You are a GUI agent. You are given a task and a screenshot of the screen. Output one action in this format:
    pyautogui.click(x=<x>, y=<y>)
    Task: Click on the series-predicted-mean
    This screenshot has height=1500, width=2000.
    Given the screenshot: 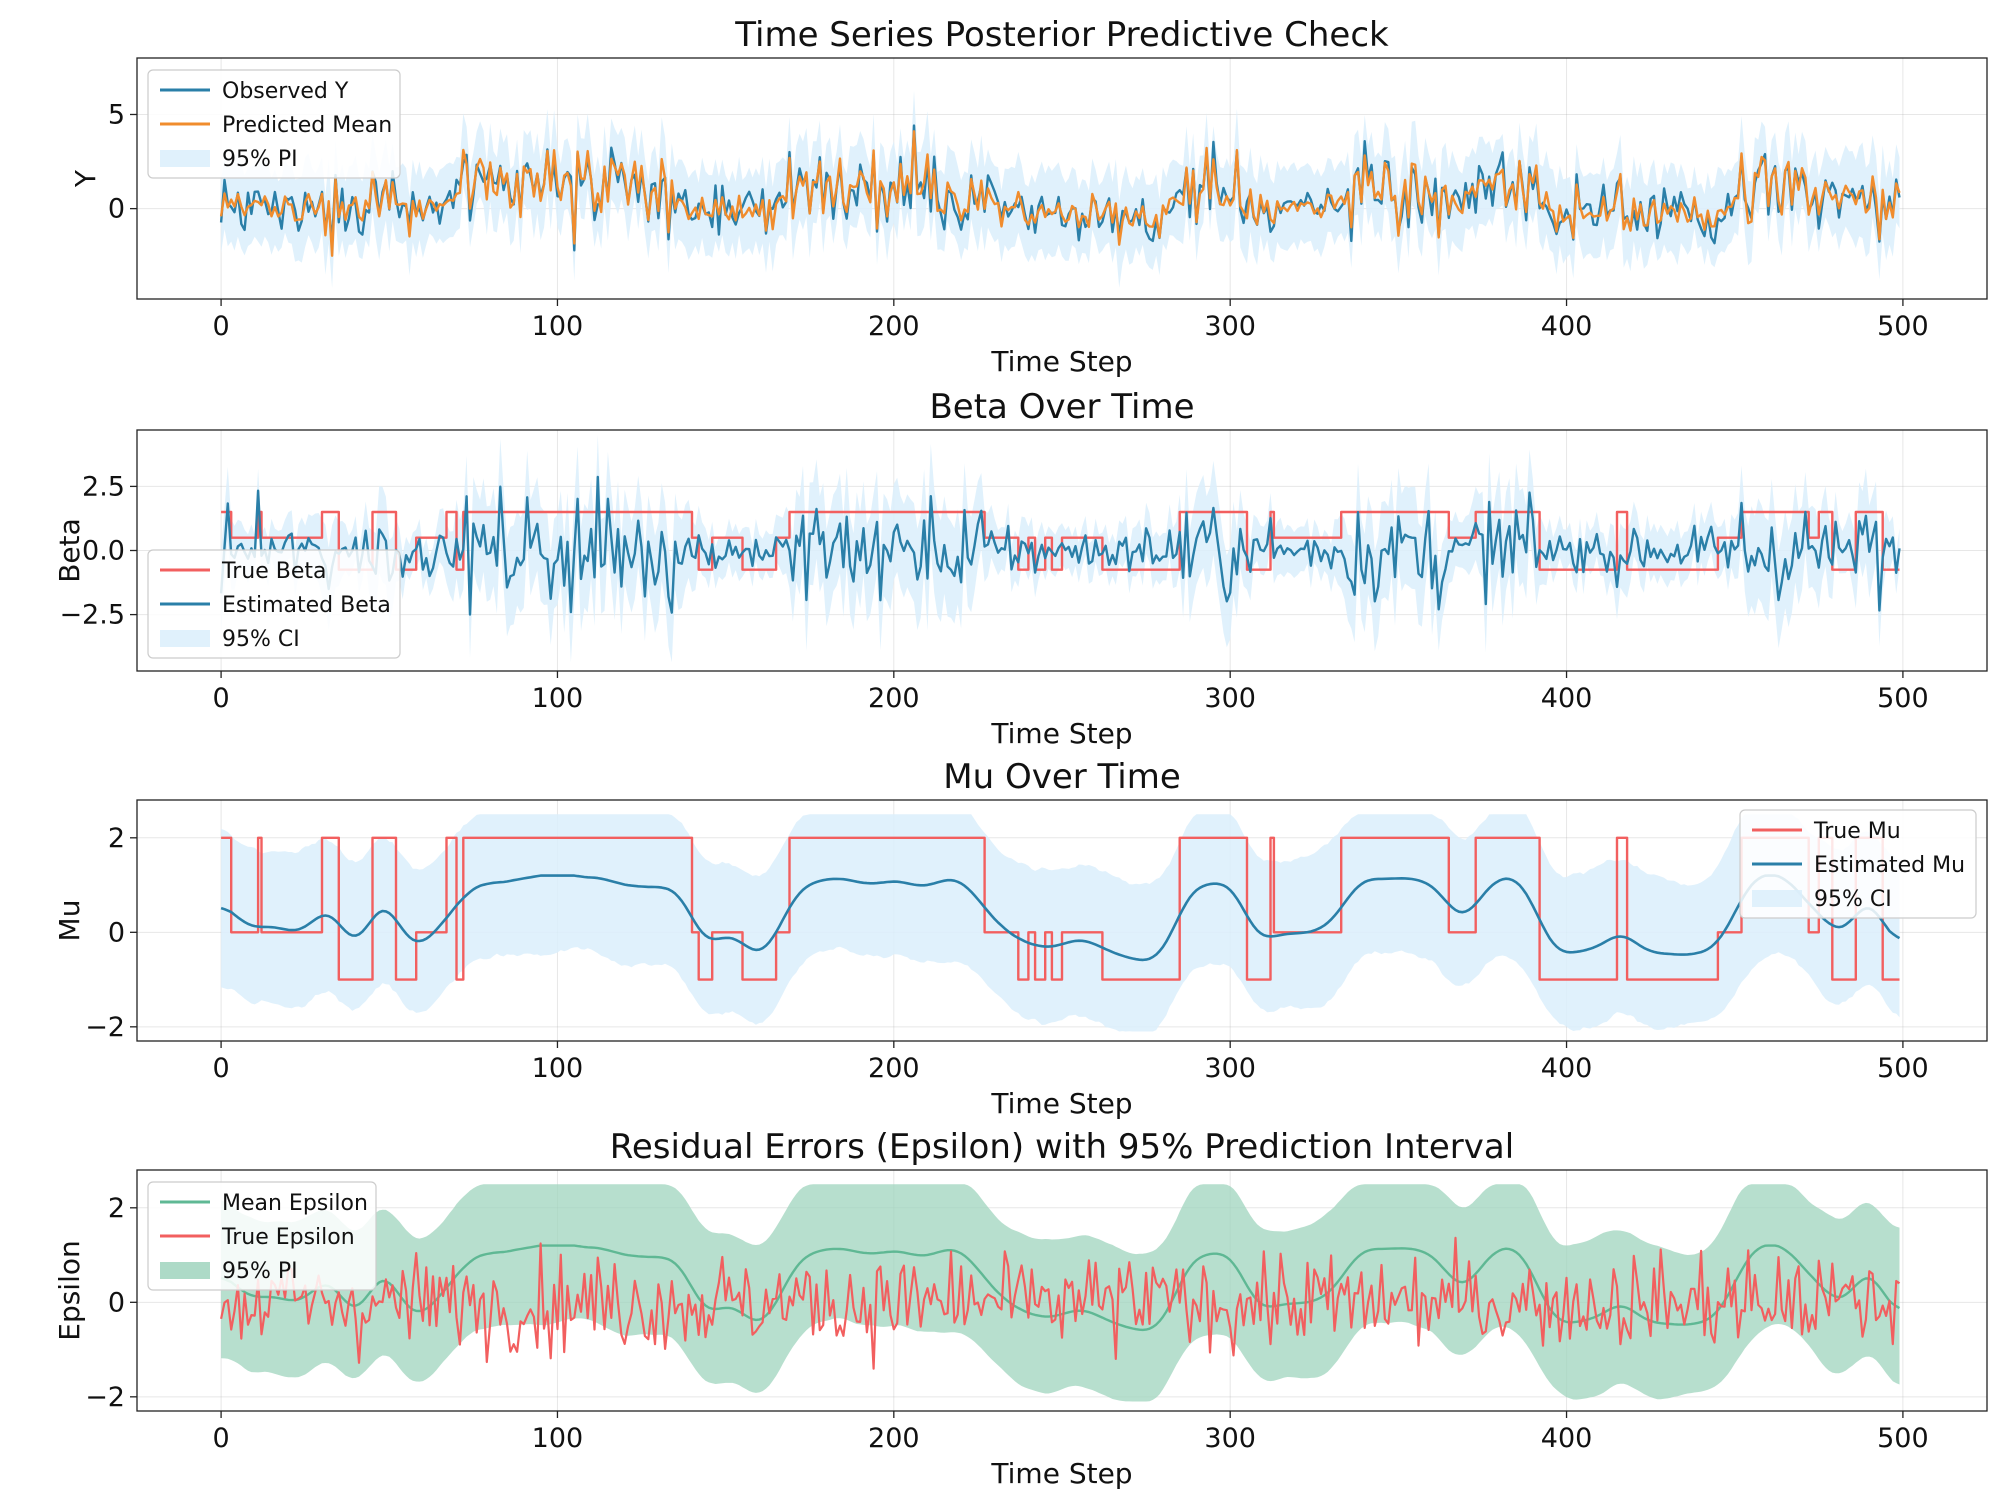 What is the action you would take?
    pyautogui.click(x=1060, y=193)
    